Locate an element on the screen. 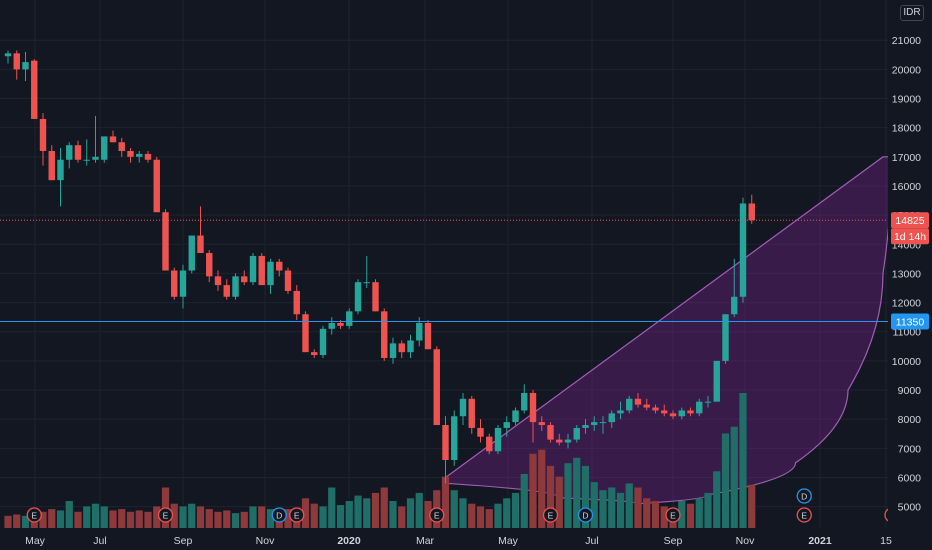 The height and width of the screenshot is (550, 932). marker-label: E is located at coordinates (437, 516).